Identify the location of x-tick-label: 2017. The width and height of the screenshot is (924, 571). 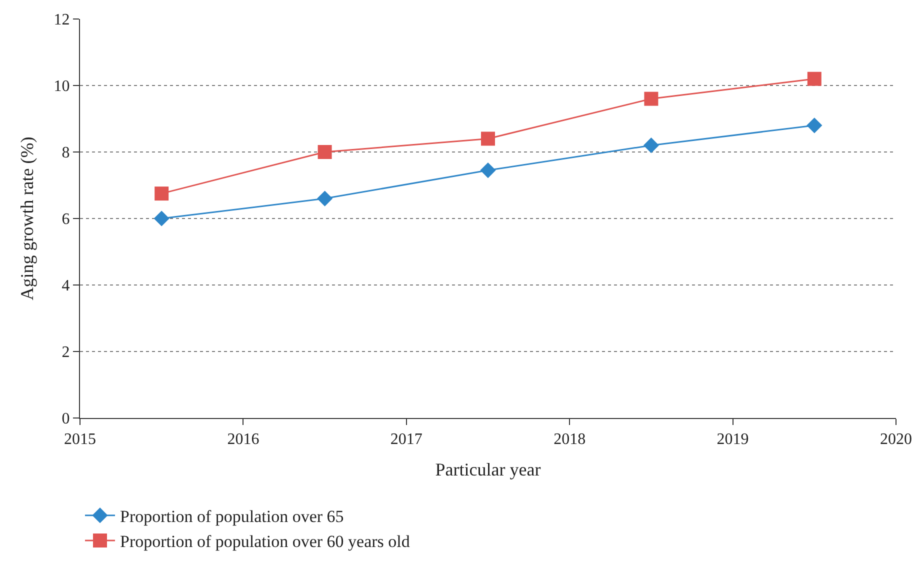
(406, 439).